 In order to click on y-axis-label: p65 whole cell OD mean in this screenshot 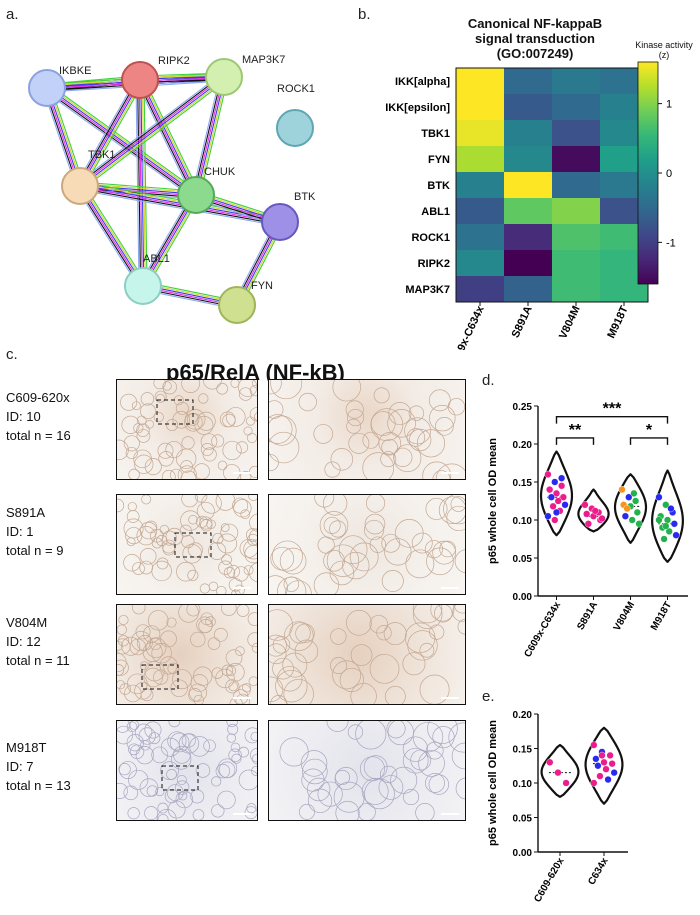, I will do `click(493, 783)`.